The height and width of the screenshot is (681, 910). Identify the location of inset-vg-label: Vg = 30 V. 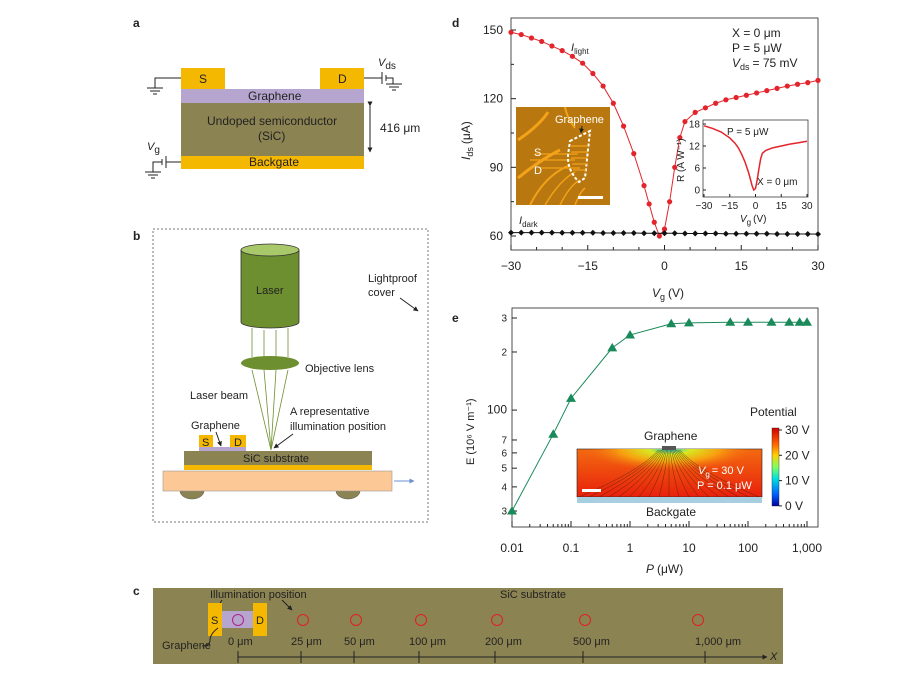
(721, 472).